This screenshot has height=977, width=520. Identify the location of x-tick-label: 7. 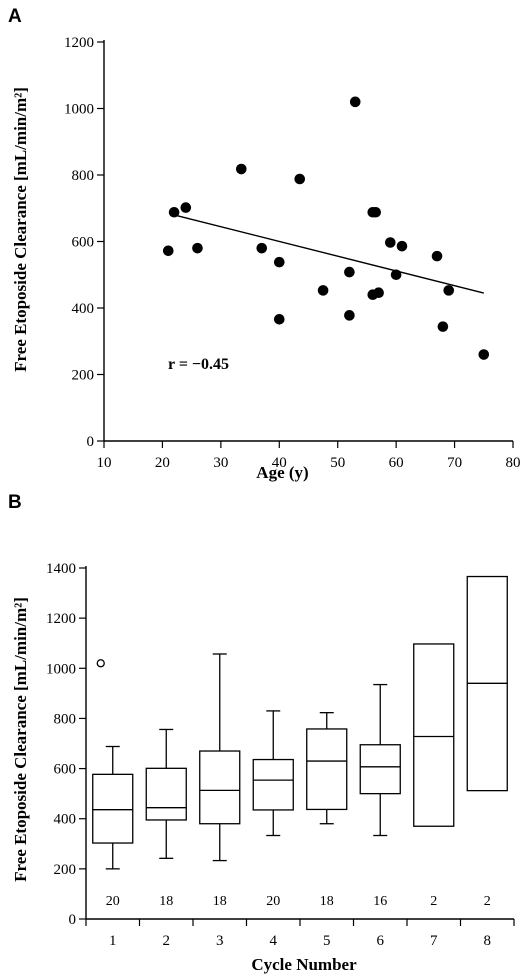
(434, 941).